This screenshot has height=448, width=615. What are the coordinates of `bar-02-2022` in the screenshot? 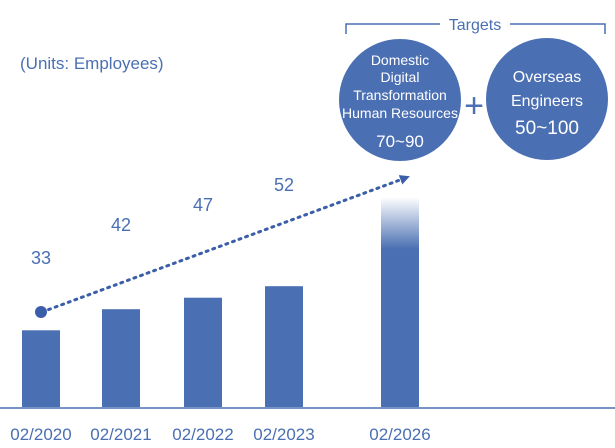 It's located at (203, 352).